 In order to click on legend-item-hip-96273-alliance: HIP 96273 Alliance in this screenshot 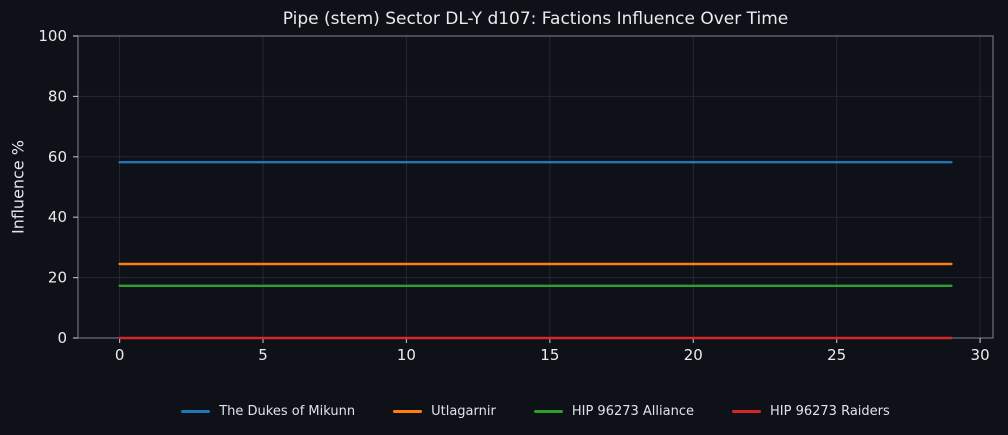, I will do `click(613, 411)`.